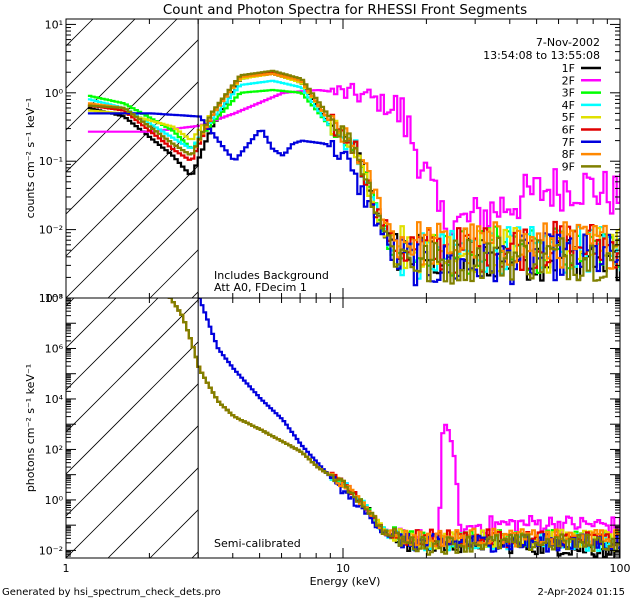 The height and width of the screenshot is (605, 640). Describe the element at coordinates (51, 230) in the screenshot. I see `top-y-tick-label: 10⁻²` at that location.